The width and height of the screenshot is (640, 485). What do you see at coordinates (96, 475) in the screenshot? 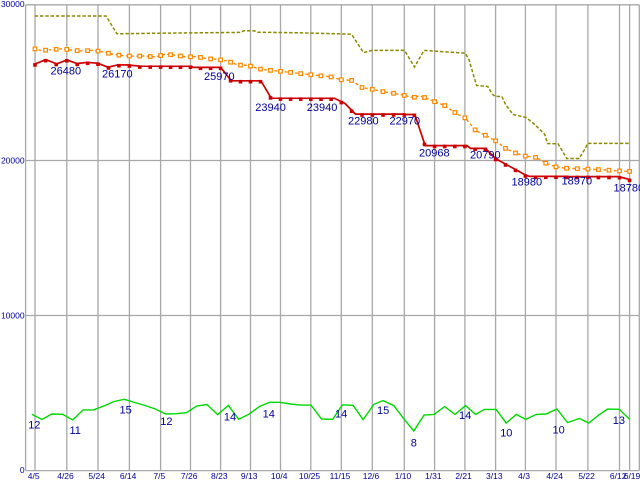
I see `svg-text: 5/24` at bounding box center [96, 475].